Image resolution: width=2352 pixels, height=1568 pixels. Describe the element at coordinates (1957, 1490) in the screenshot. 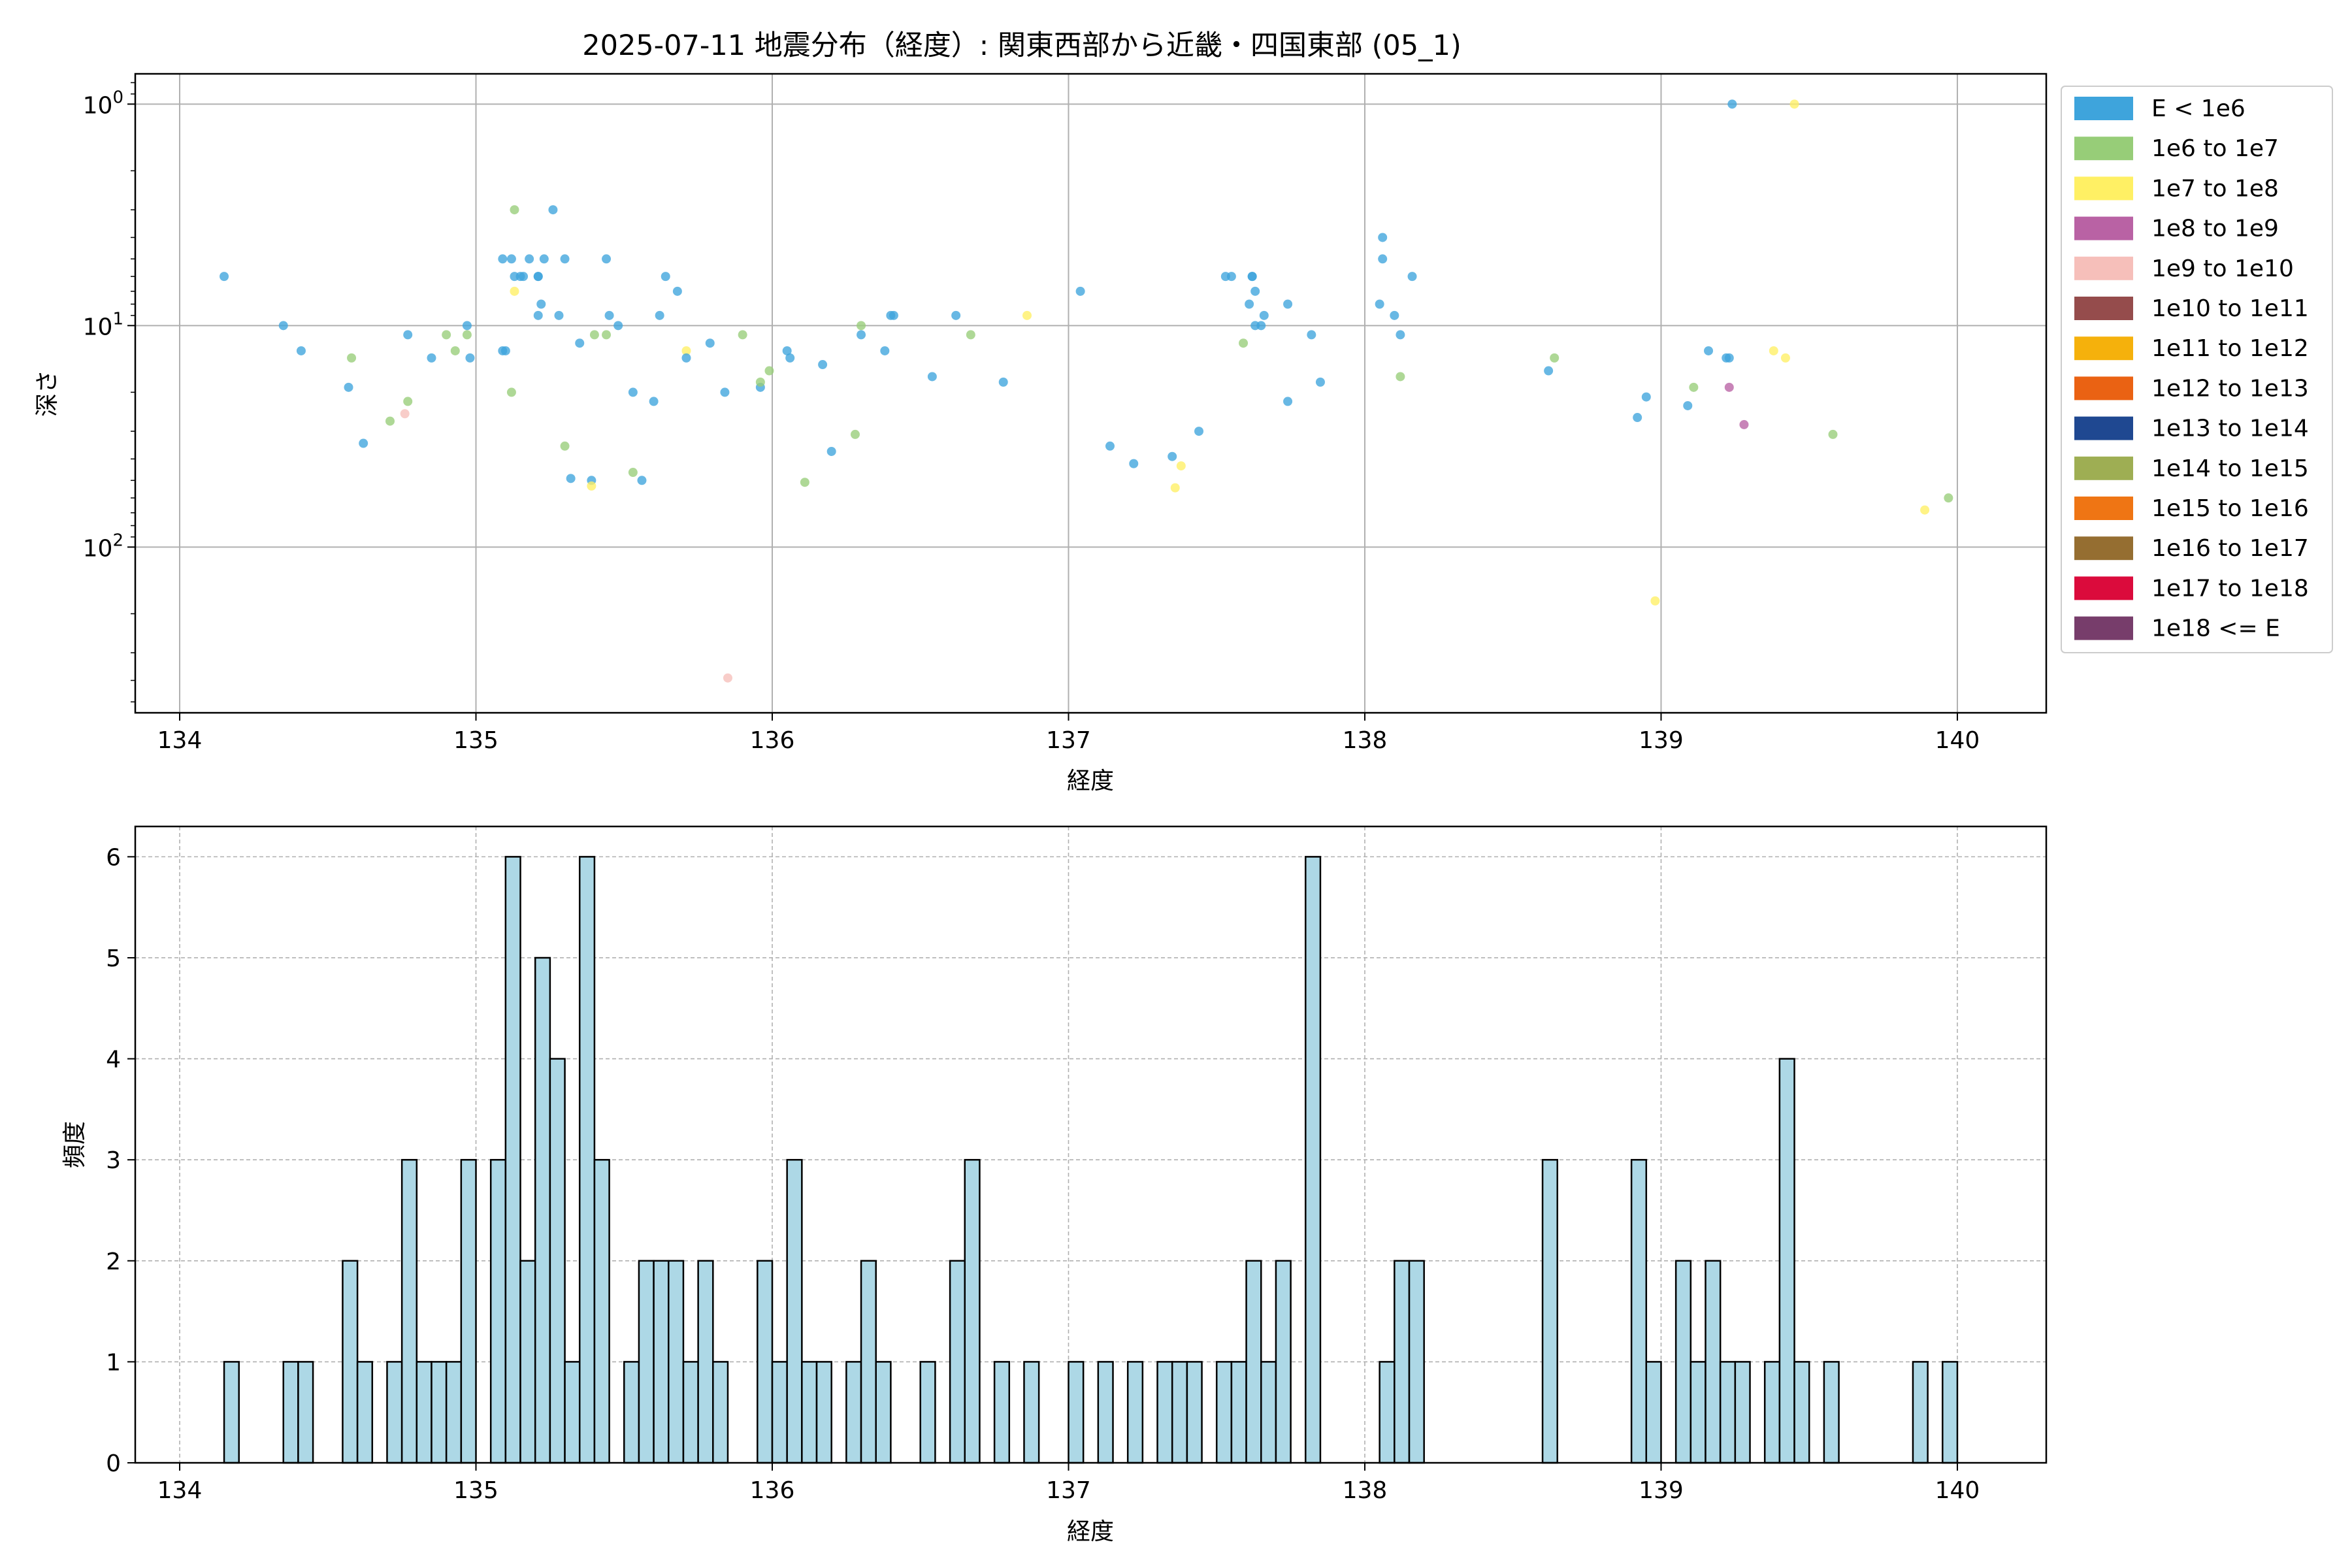

I see `histogram-x-tick-label: 140` at that location.